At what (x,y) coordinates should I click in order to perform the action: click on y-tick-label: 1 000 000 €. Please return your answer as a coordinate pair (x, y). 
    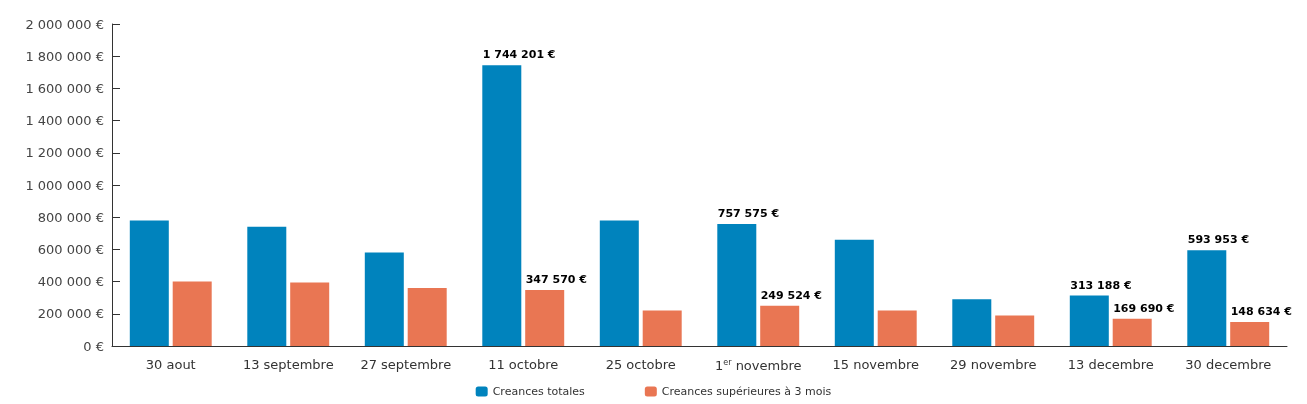
    Looking at the image, I should click on (64, 185).